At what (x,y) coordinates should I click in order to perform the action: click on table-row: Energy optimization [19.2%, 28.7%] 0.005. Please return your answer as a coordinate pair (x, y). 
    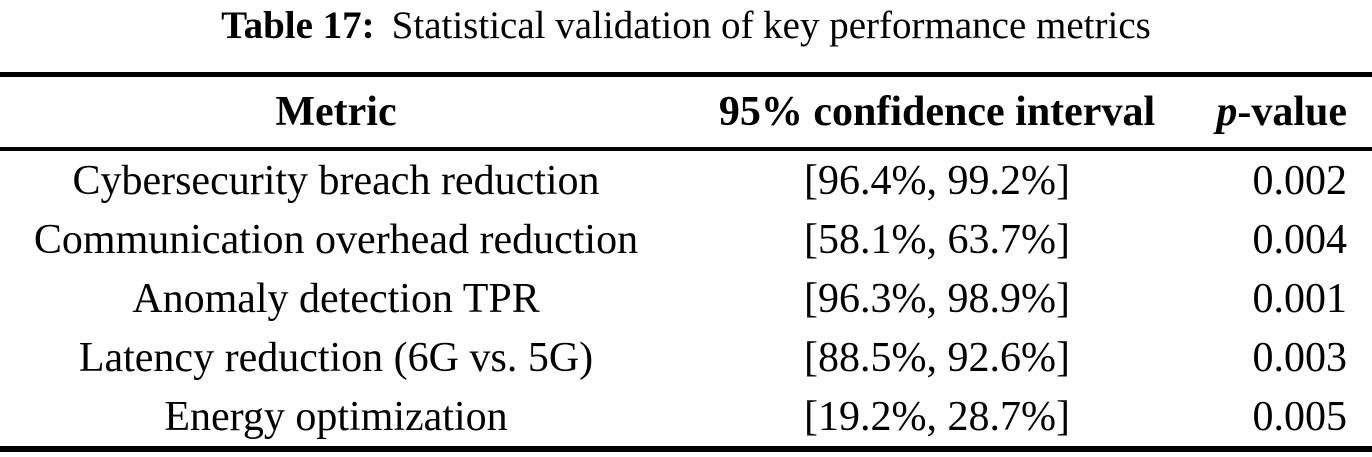
    Looking at the image, I should click on (686, 418).